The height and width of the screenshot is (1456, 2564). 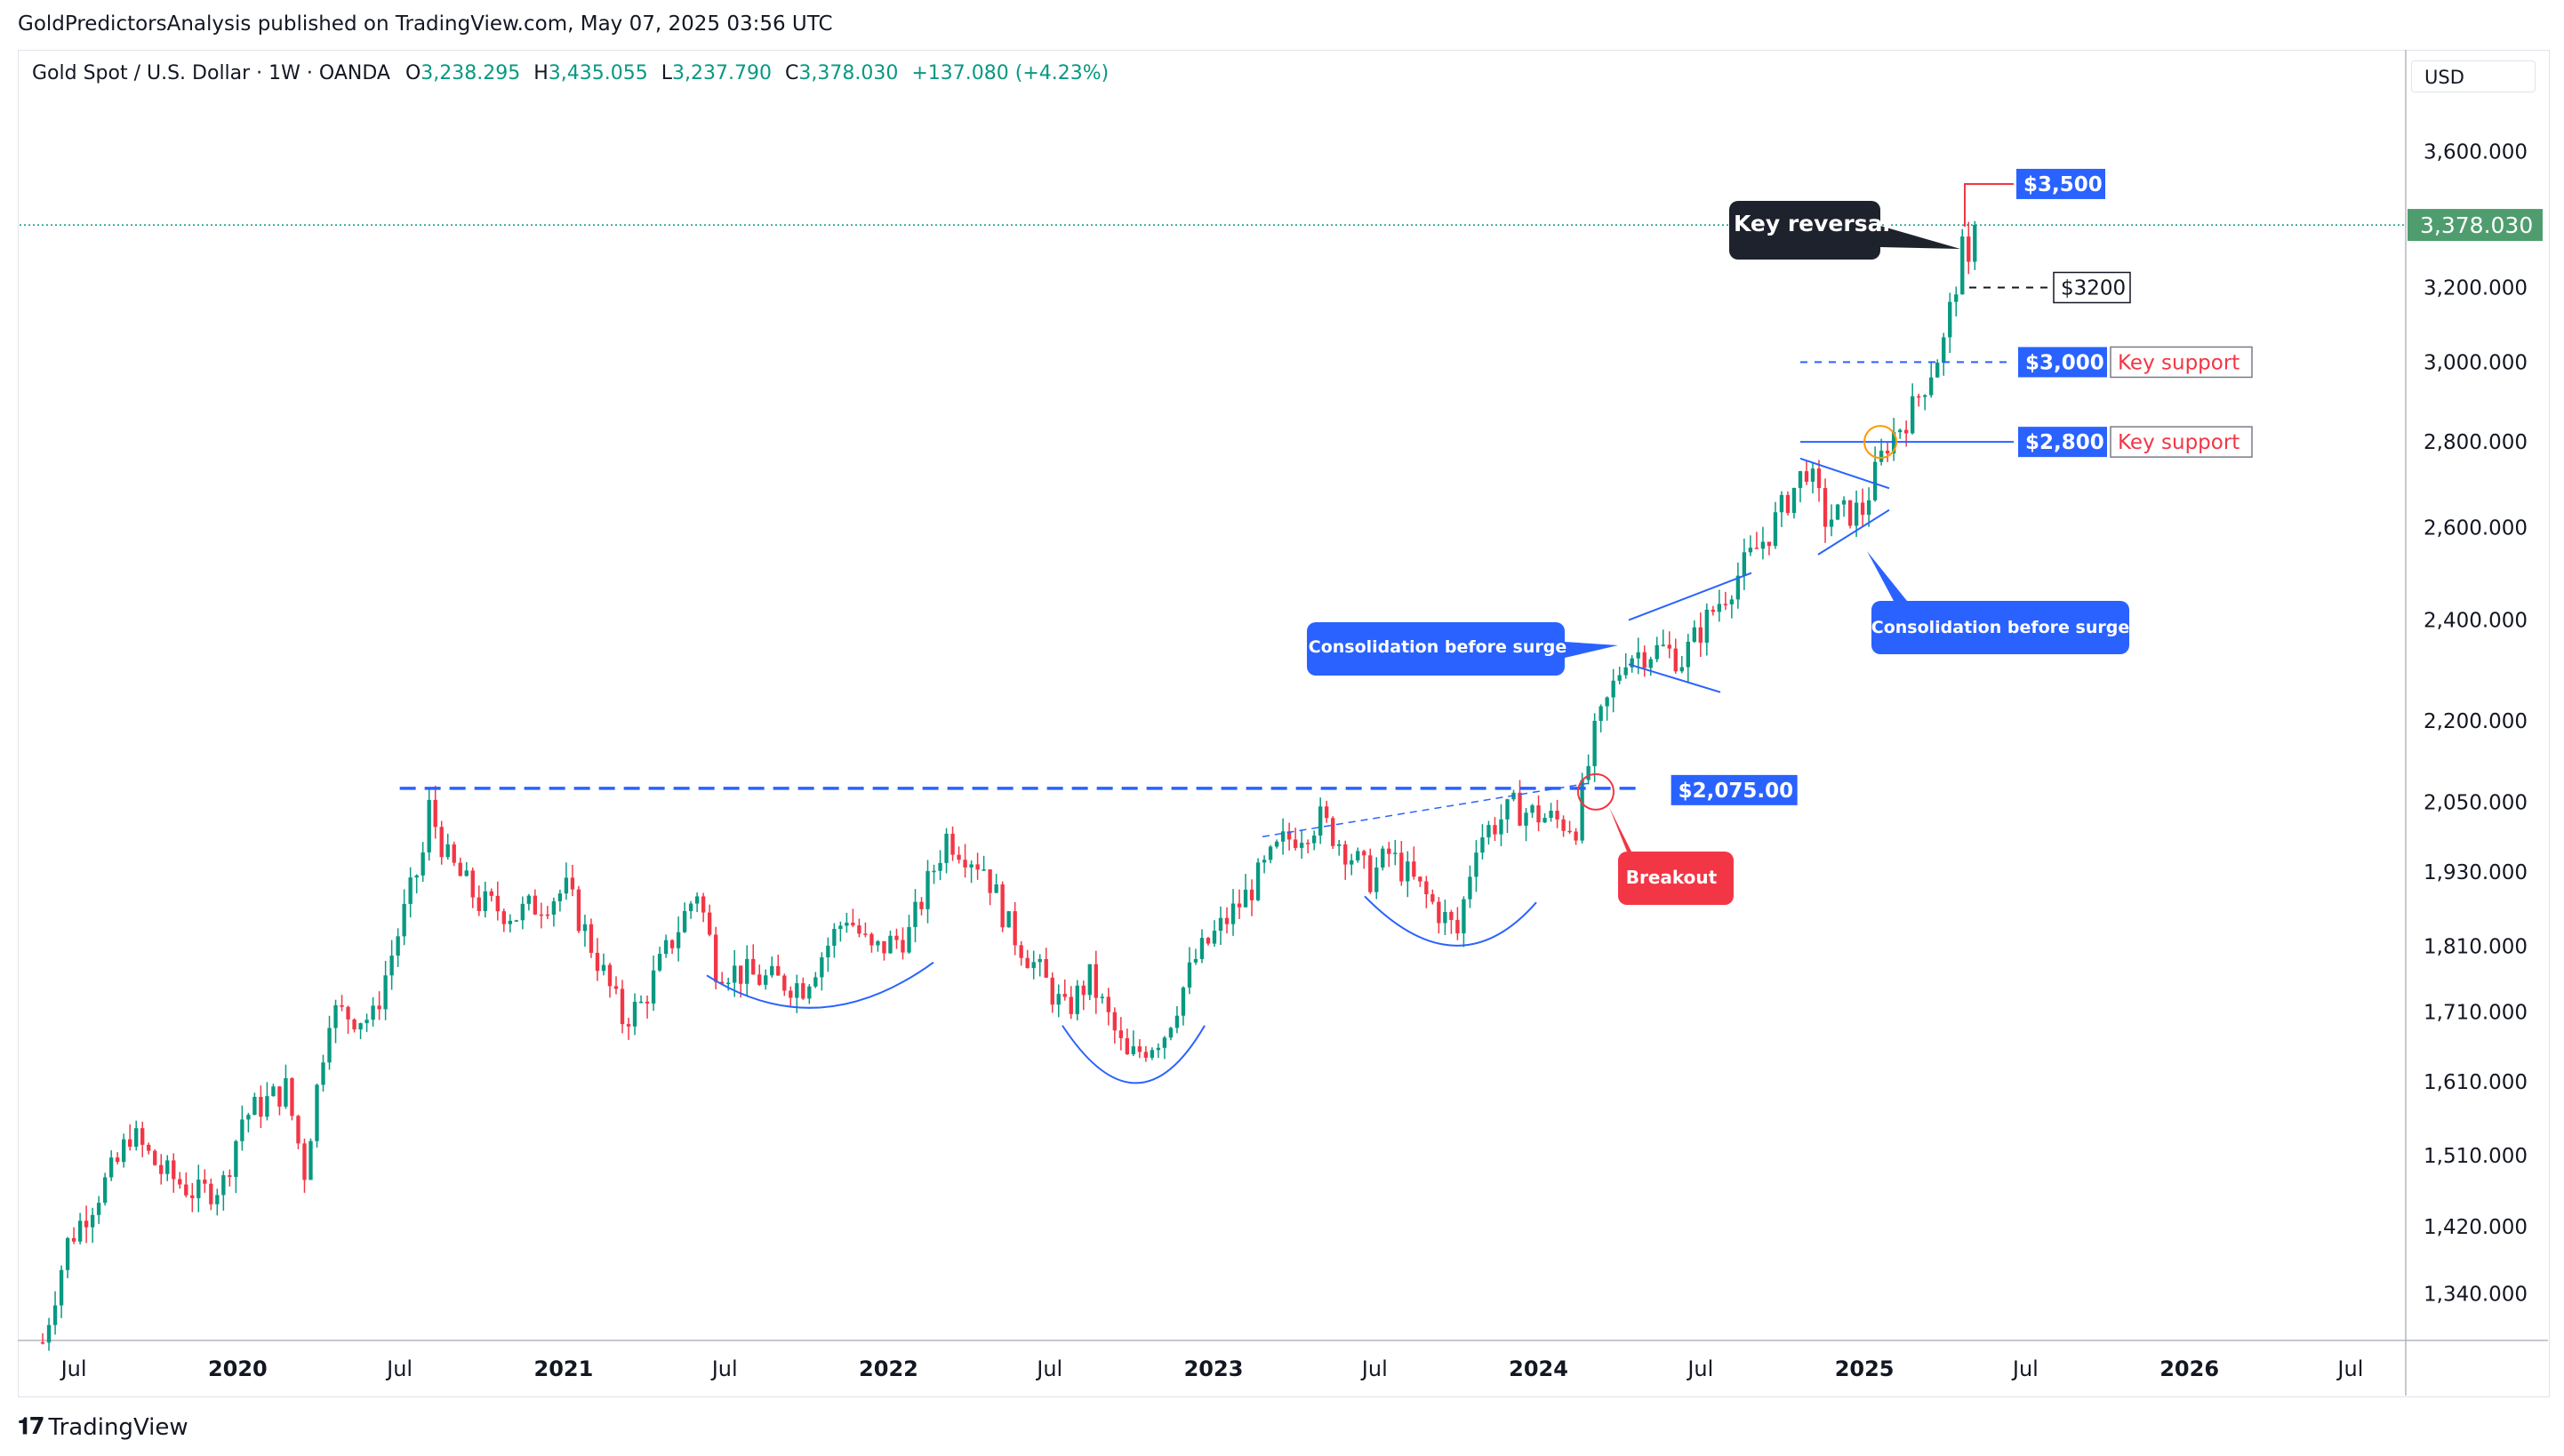 I want to click on tradingview-logo: 𝟏𝟳 TradingView, so click(x=103, y=1427).